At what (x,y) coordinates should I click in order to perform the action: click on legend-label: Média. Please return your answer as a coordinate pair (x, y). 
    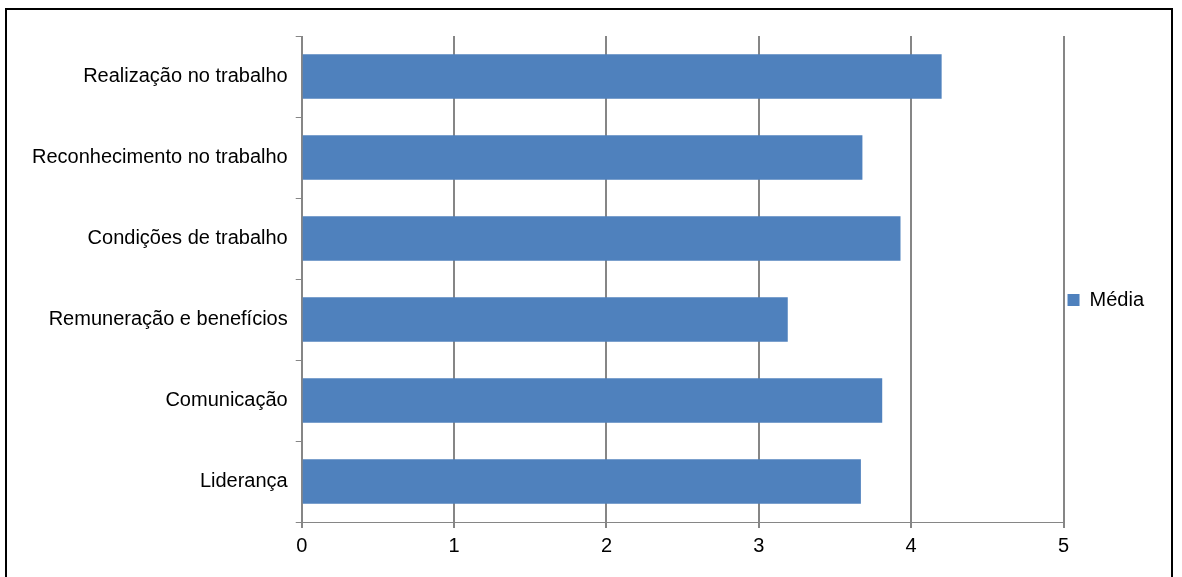
    Looking at the image, I should click on (1117, 298).